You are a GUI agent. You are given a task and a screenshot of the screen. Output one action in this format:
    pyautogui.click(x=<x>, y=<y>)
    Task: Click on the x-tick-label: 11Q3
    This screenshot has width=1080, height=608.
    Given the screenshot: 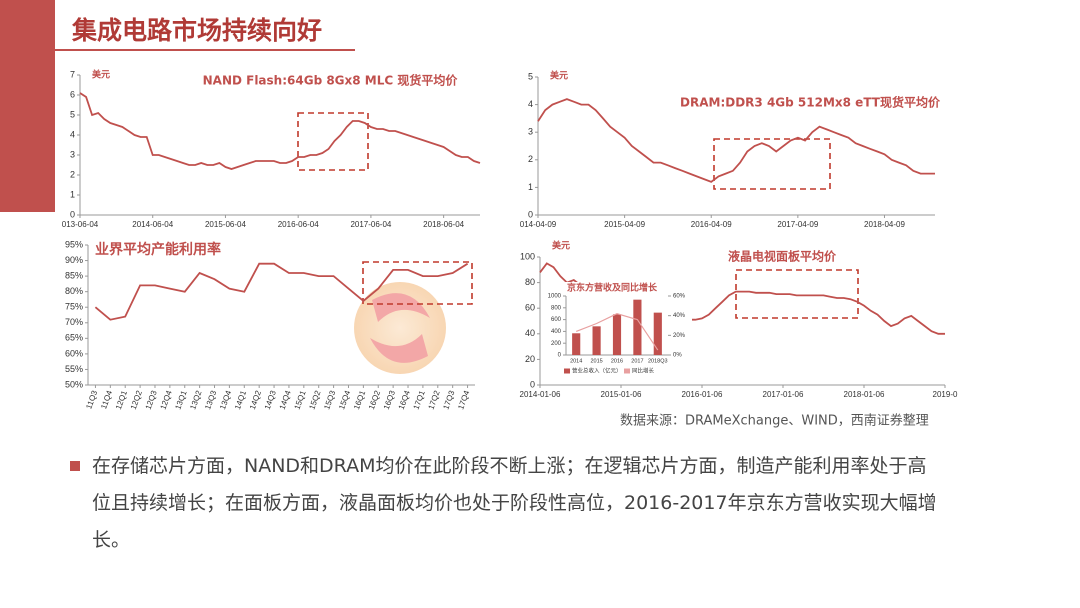 What is the action you would take?
    pyautogui.click(x=91, y=399)
    